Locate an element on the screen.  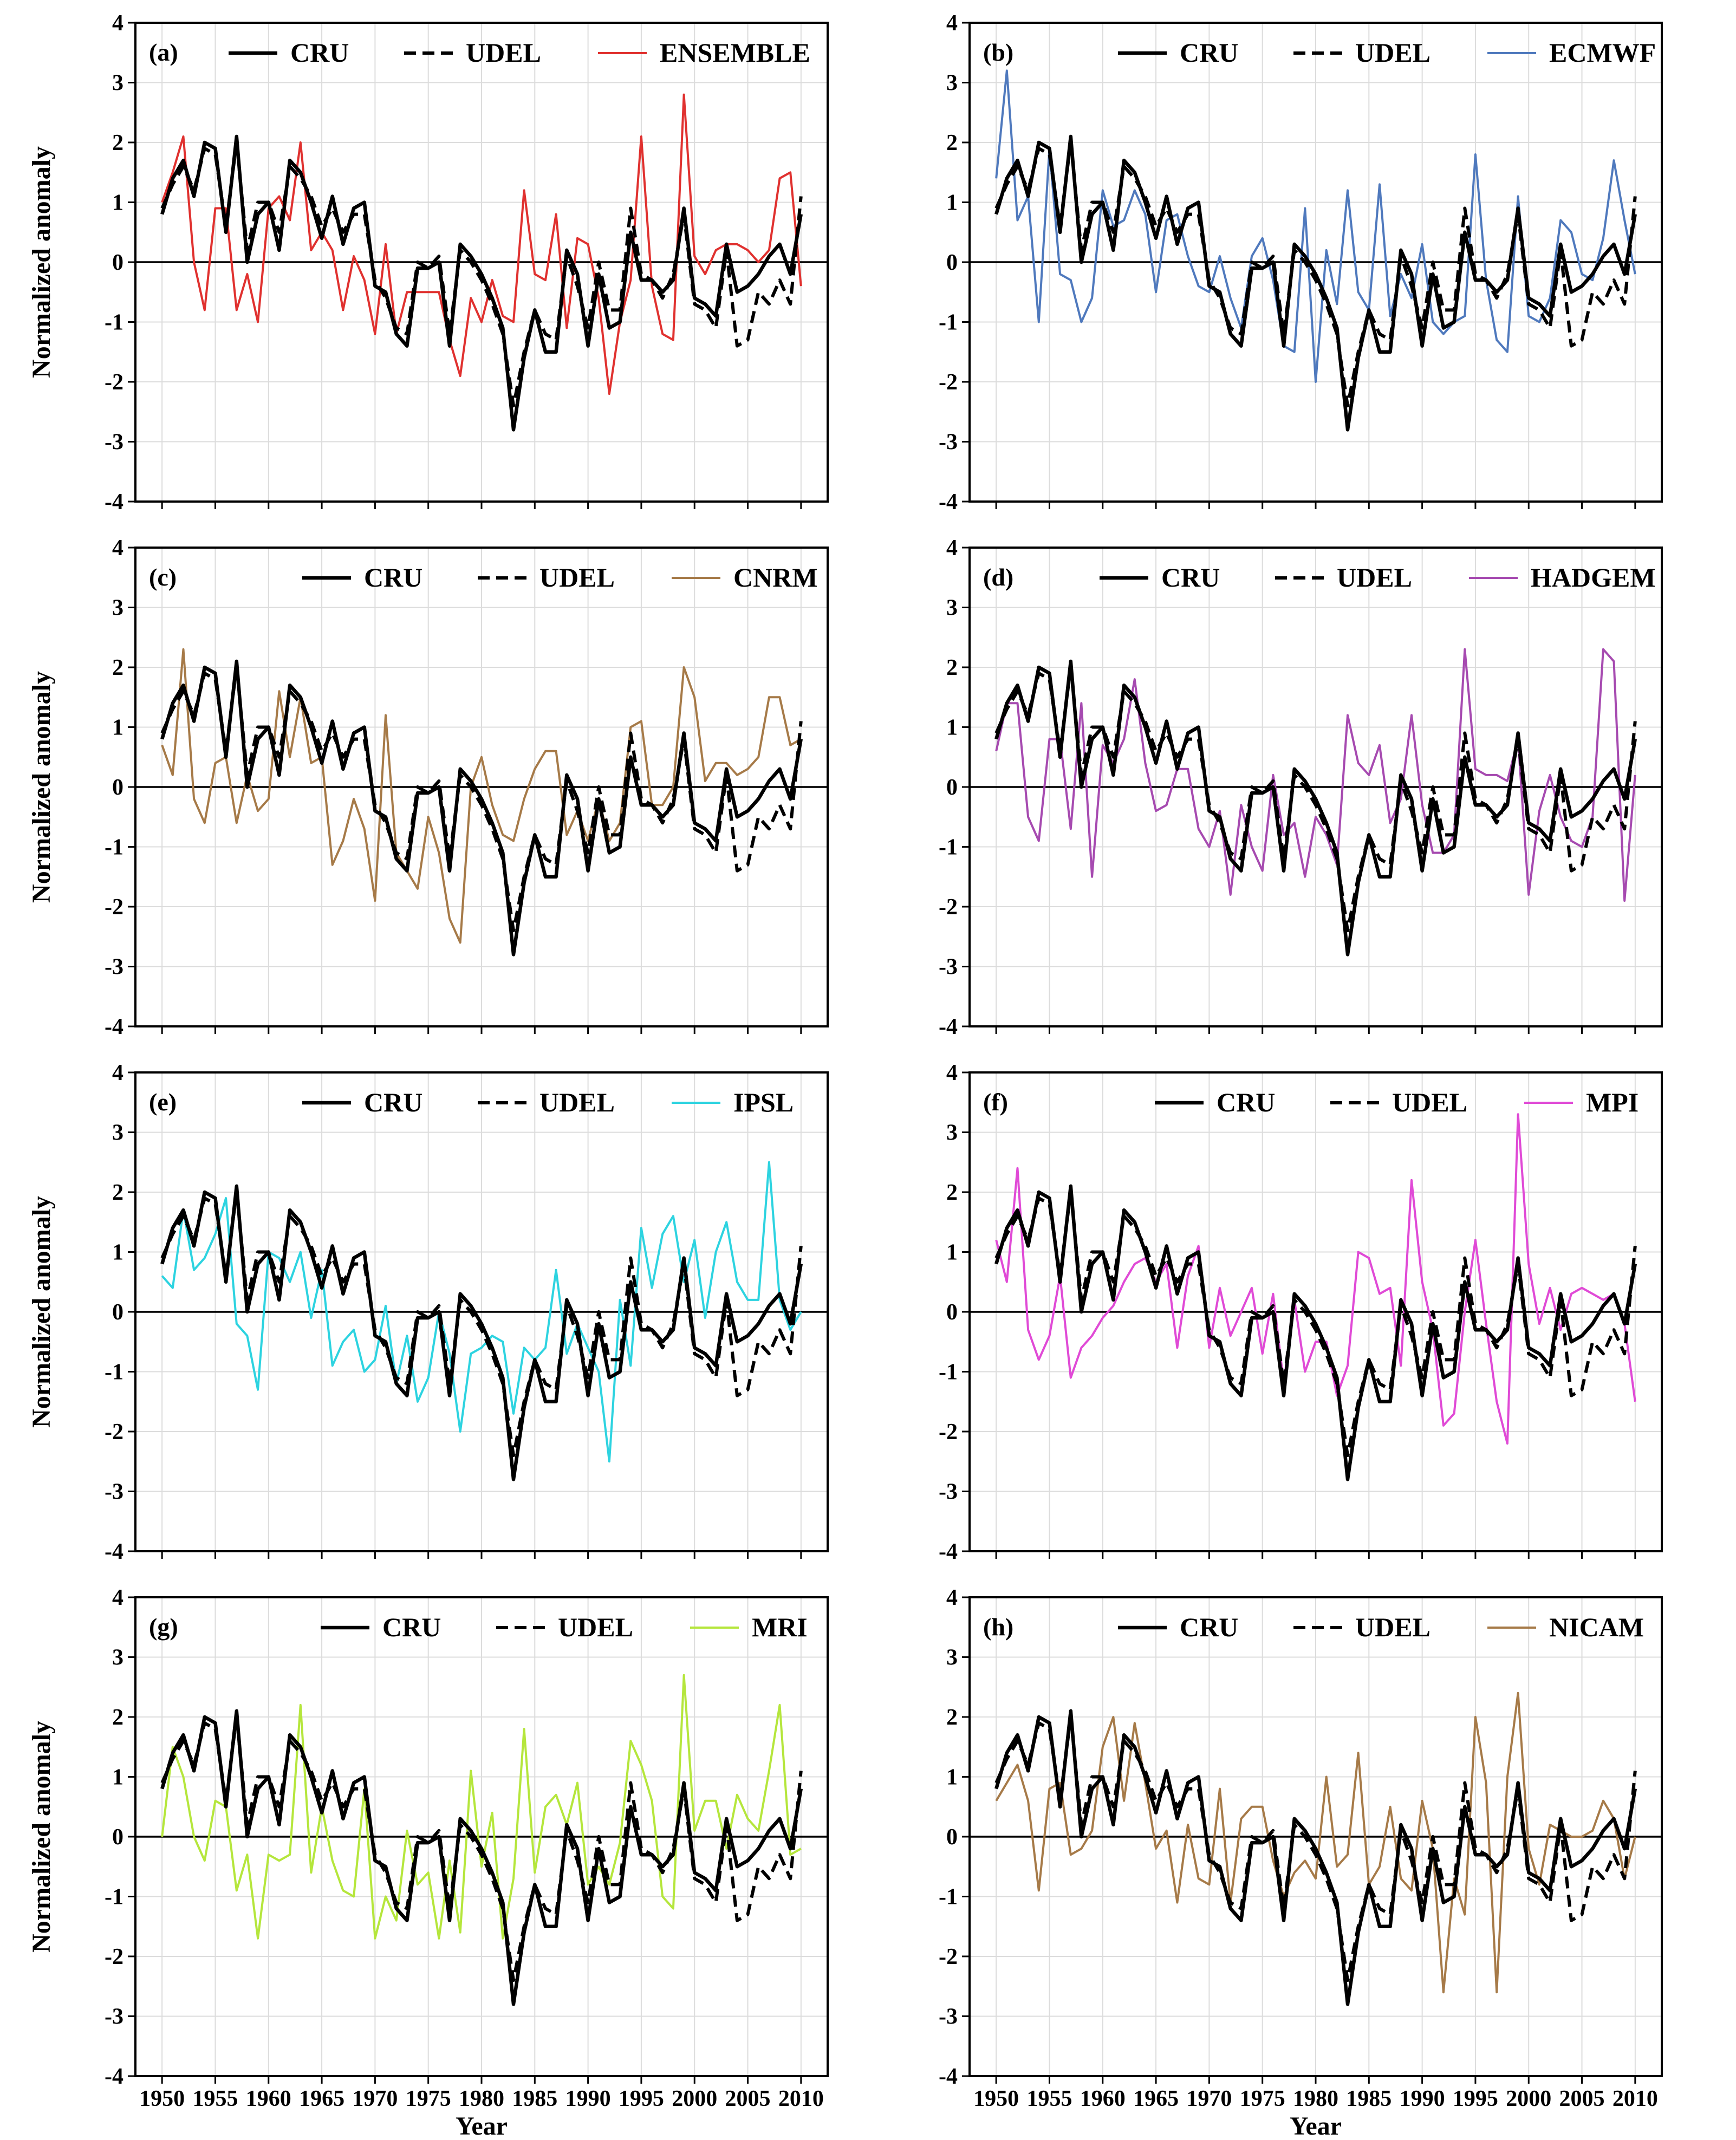
chart-panel-d: 4 3 2 1 0 -1 -2 -3 -4 (d) CRU UDEL HADGEM is located at coordinates (1301, 787).